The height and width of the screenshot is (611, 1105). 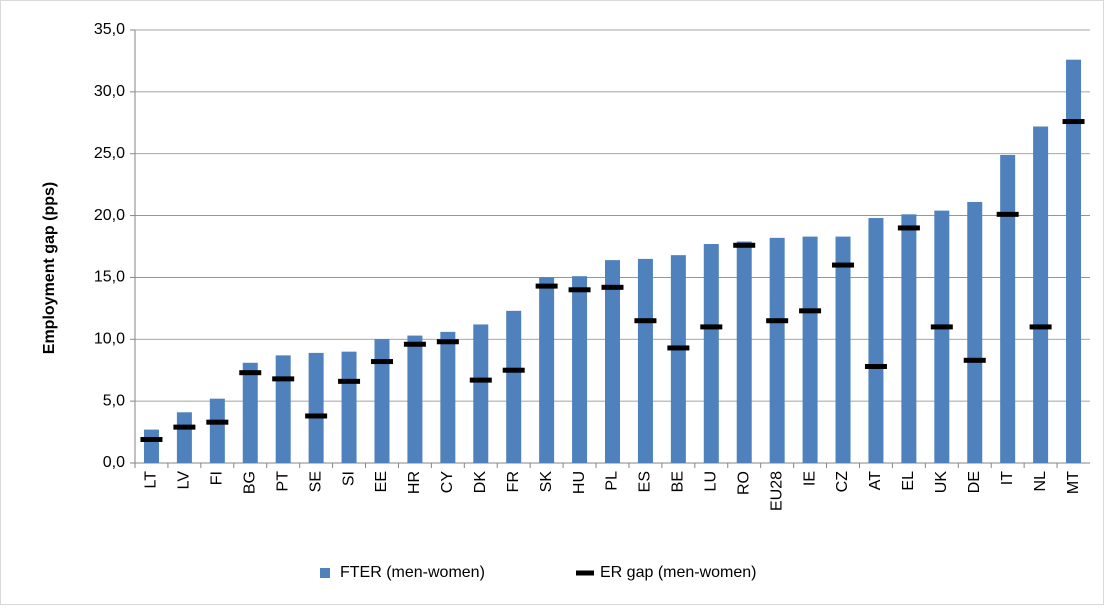 I want to click on x-tick-label: UK, so click(x=941, y=482).